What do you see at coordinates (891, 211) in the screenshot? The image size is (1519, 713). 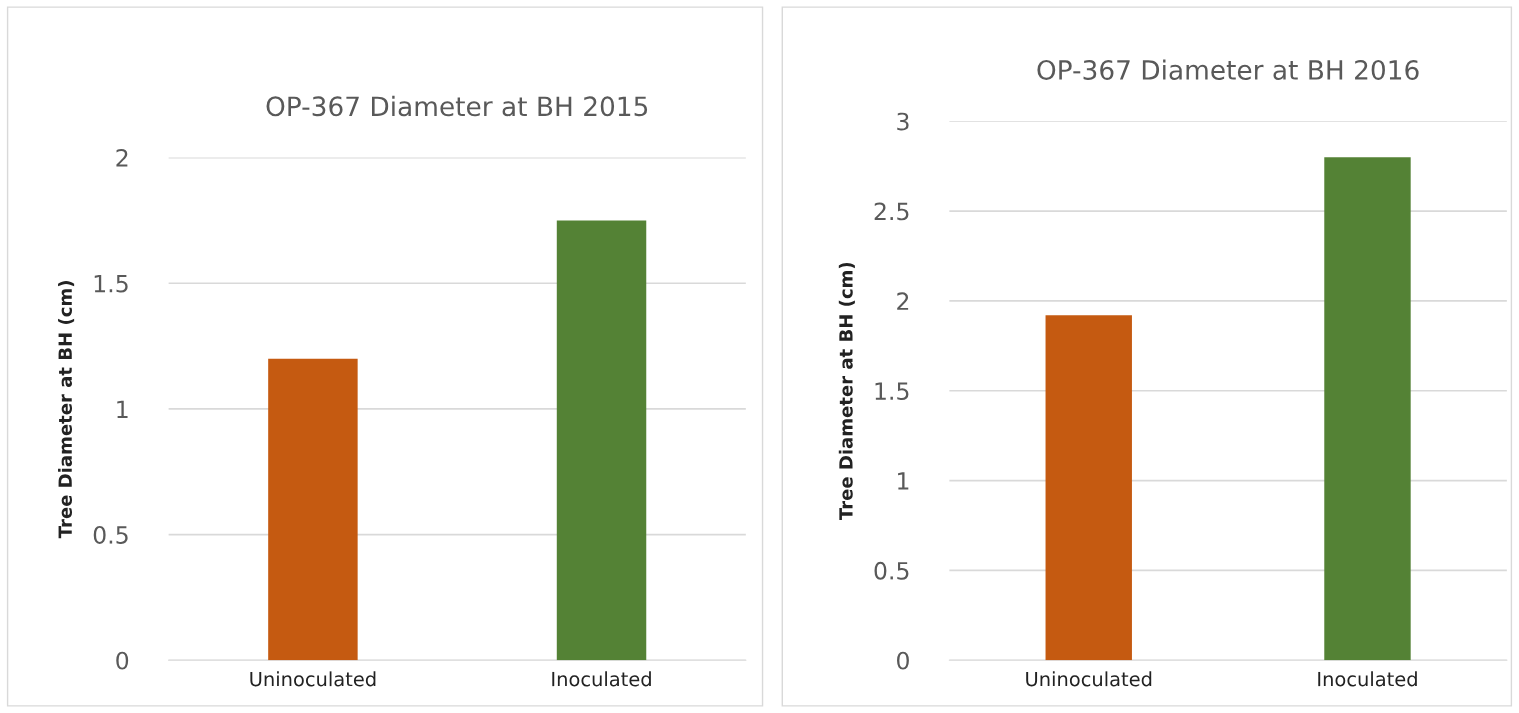 I see `y-tick-label: 2.5` at bounding box center [891, 211].